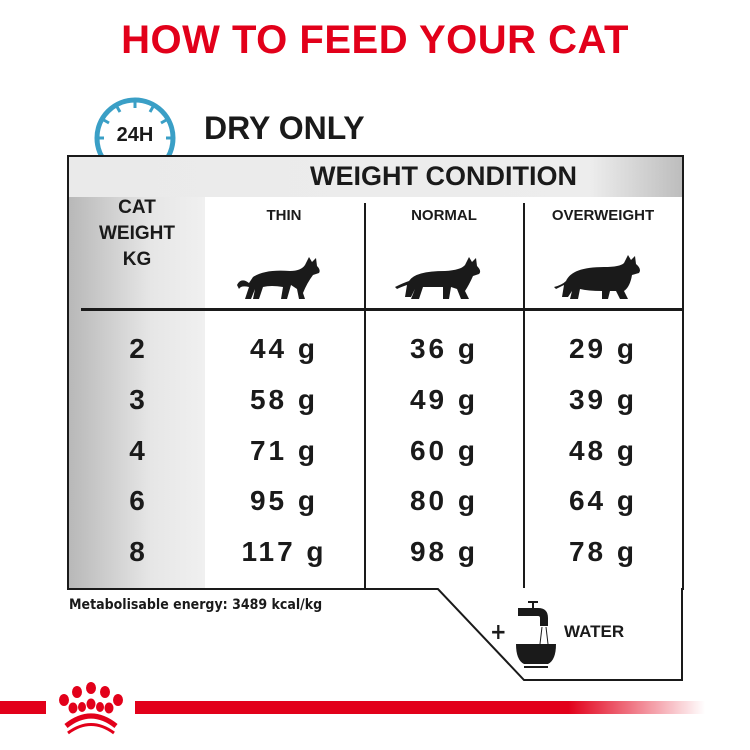  What do you see at coordinates (137, 551) in the screenshot?
I see `cat-weight-kg: 8` at bounding box center [137, 551].